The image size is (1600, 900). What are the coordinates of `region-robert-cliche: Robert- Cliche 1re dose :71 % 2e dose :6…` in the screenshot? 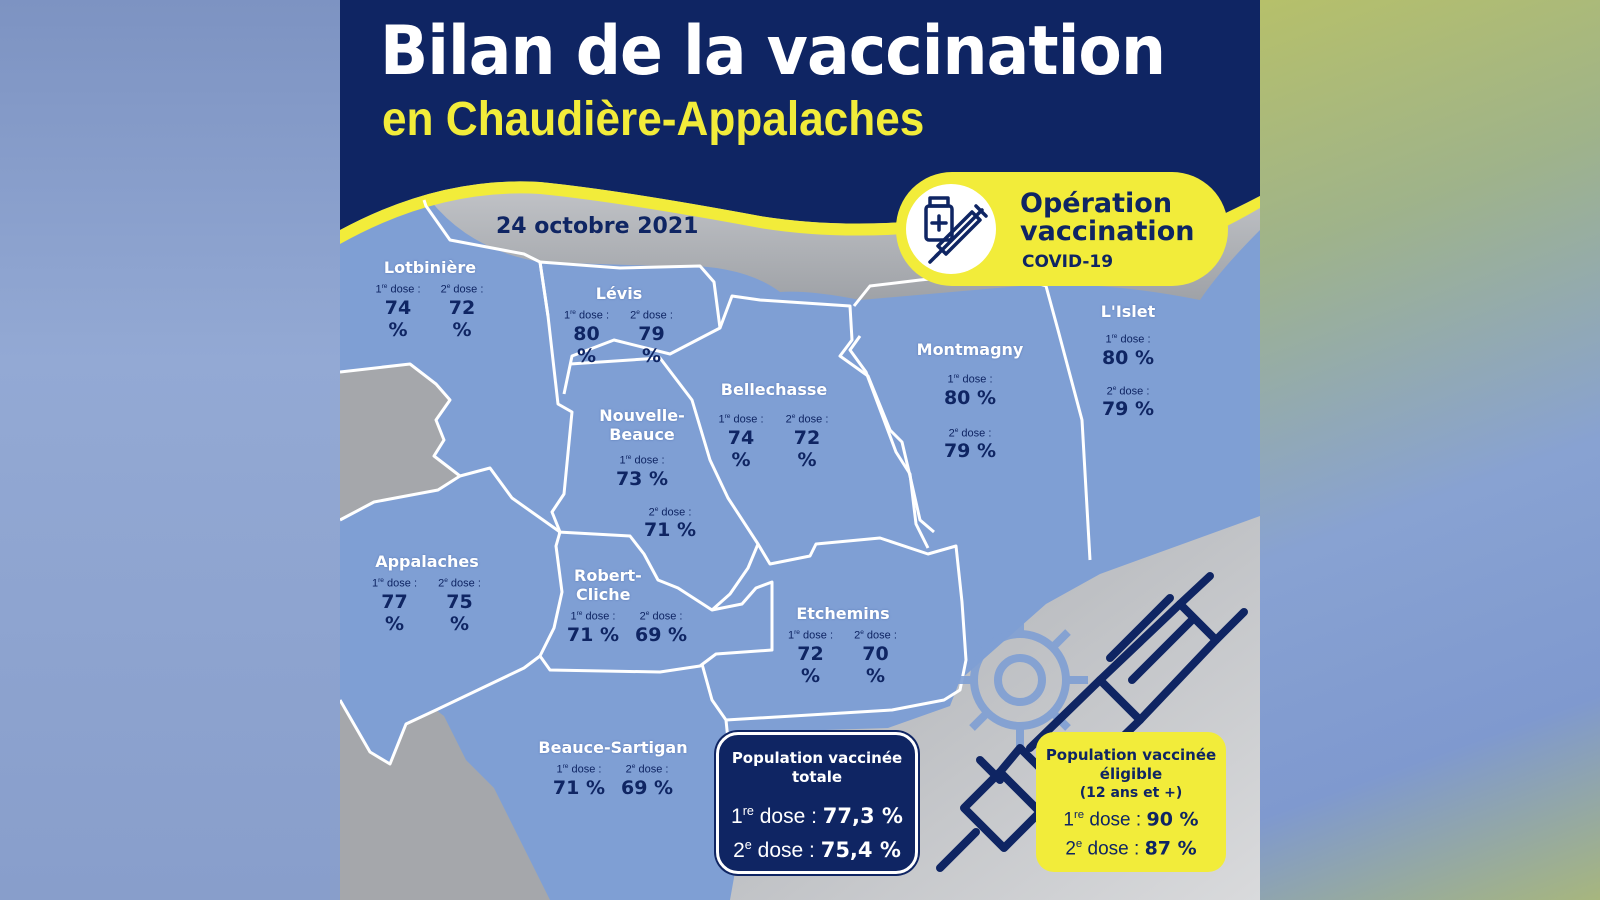 It's located at (627, 606).